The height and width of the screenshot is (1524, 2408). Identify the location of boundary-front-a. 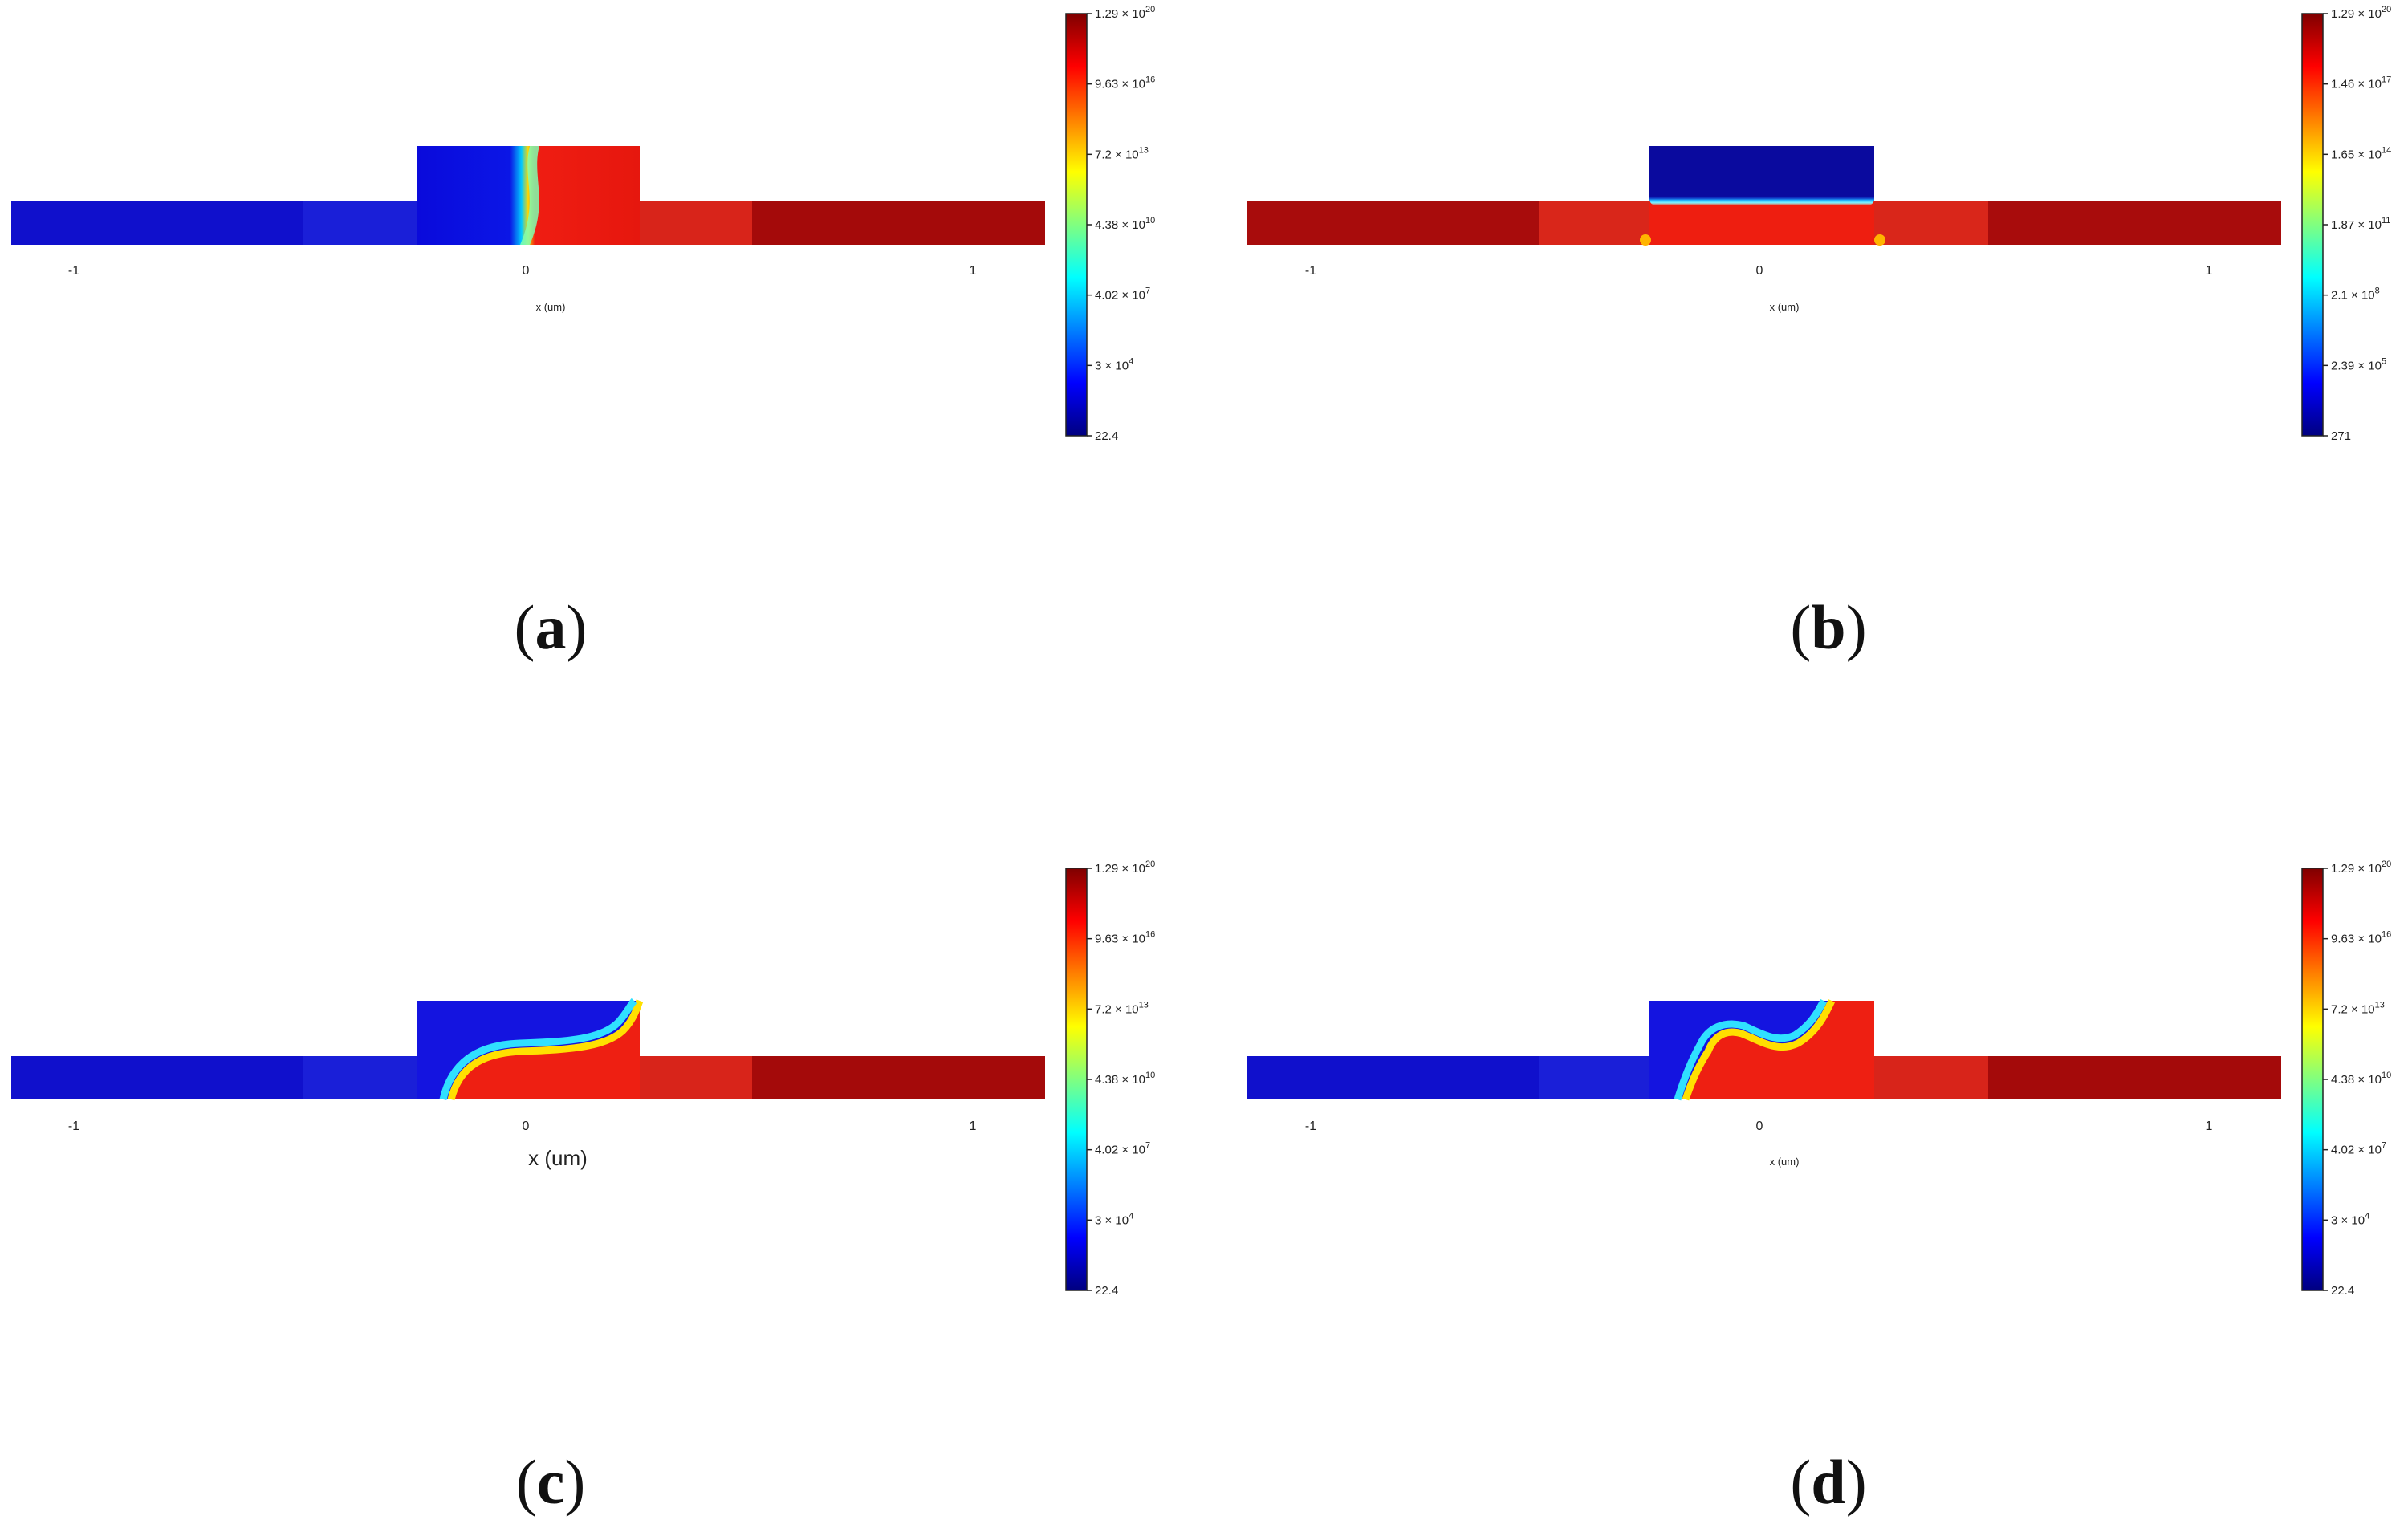
(529, 195).